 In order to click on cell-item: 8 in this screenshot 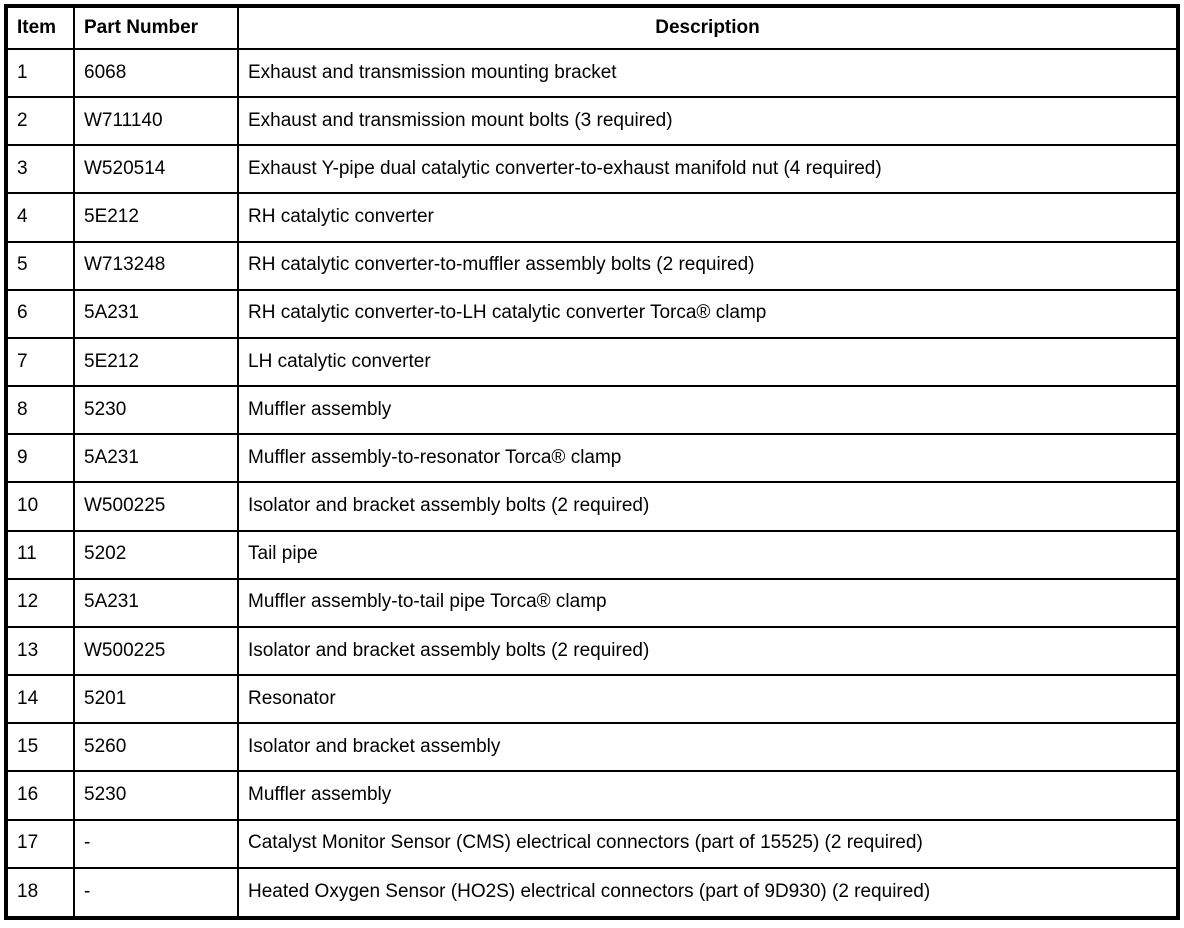, I will do `click(40, 410)`.